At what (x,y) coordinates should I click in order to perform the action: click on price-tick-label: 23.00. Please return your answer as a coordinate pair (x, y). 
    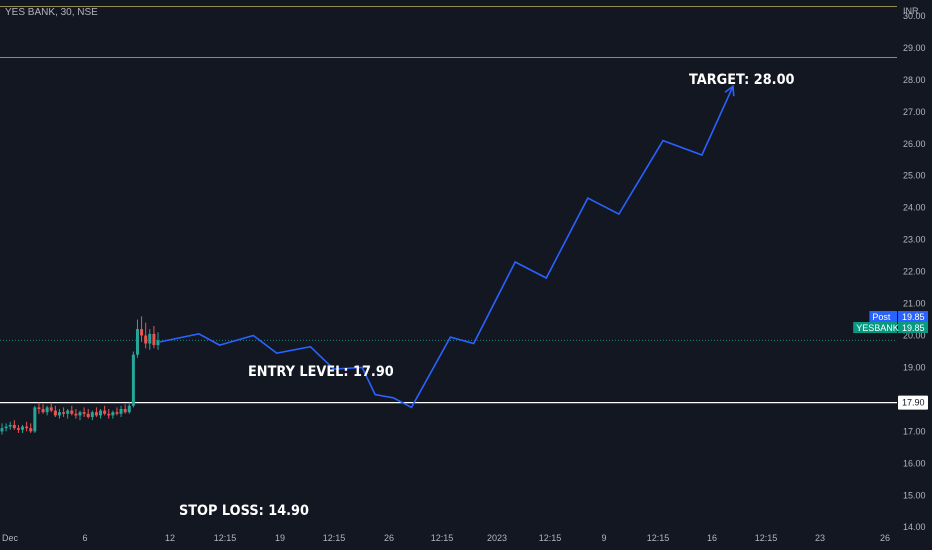
    Looking at the image, I should click on (914, 240).